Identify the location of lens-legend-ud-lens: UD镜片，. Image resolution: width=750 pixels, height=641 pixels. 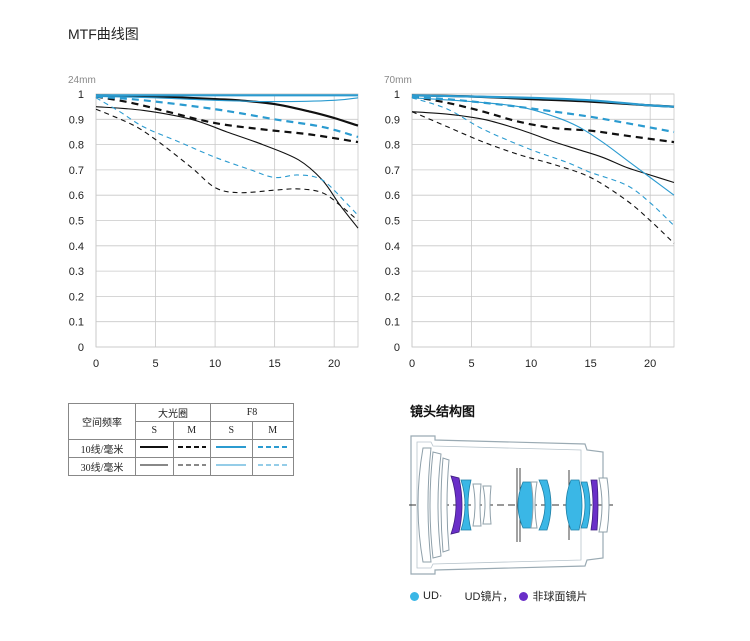
(489, 597).